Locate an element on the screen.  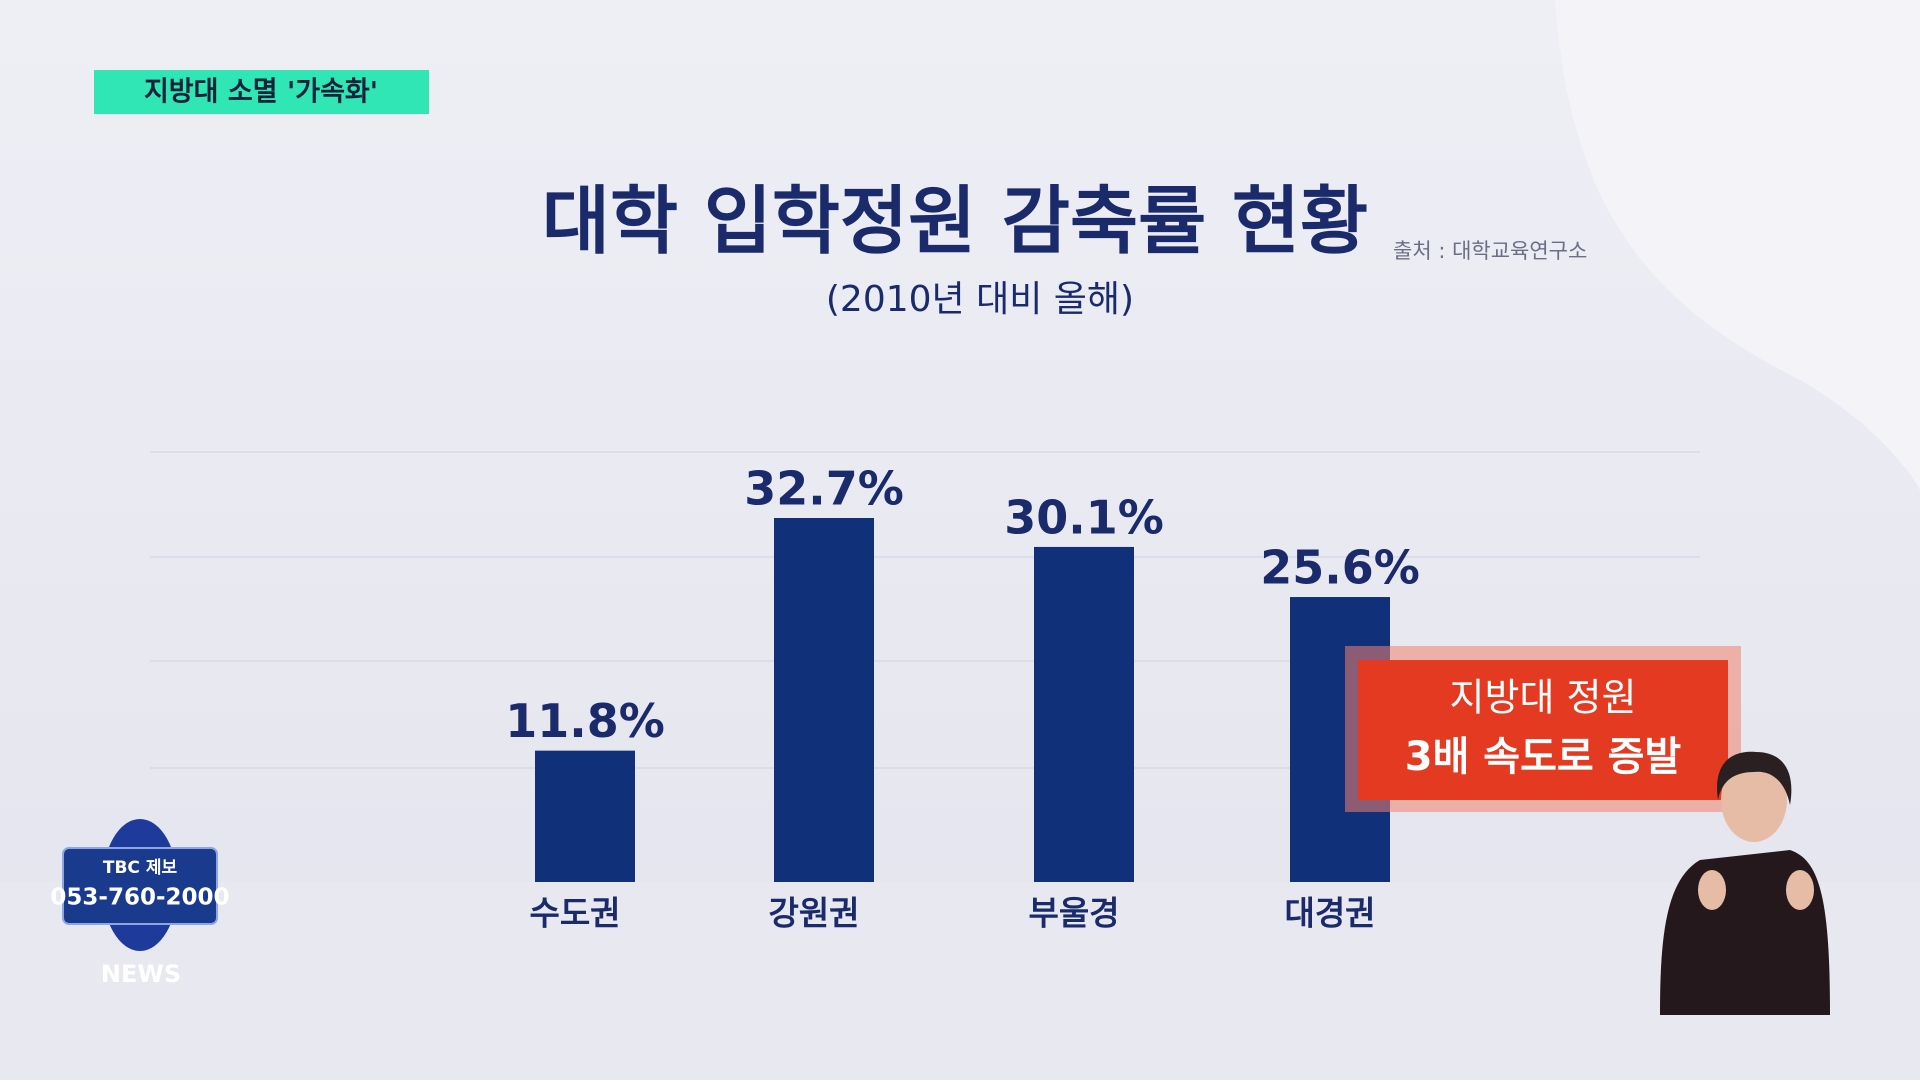
interpreter-hair is located at coordinates (1754, 778).